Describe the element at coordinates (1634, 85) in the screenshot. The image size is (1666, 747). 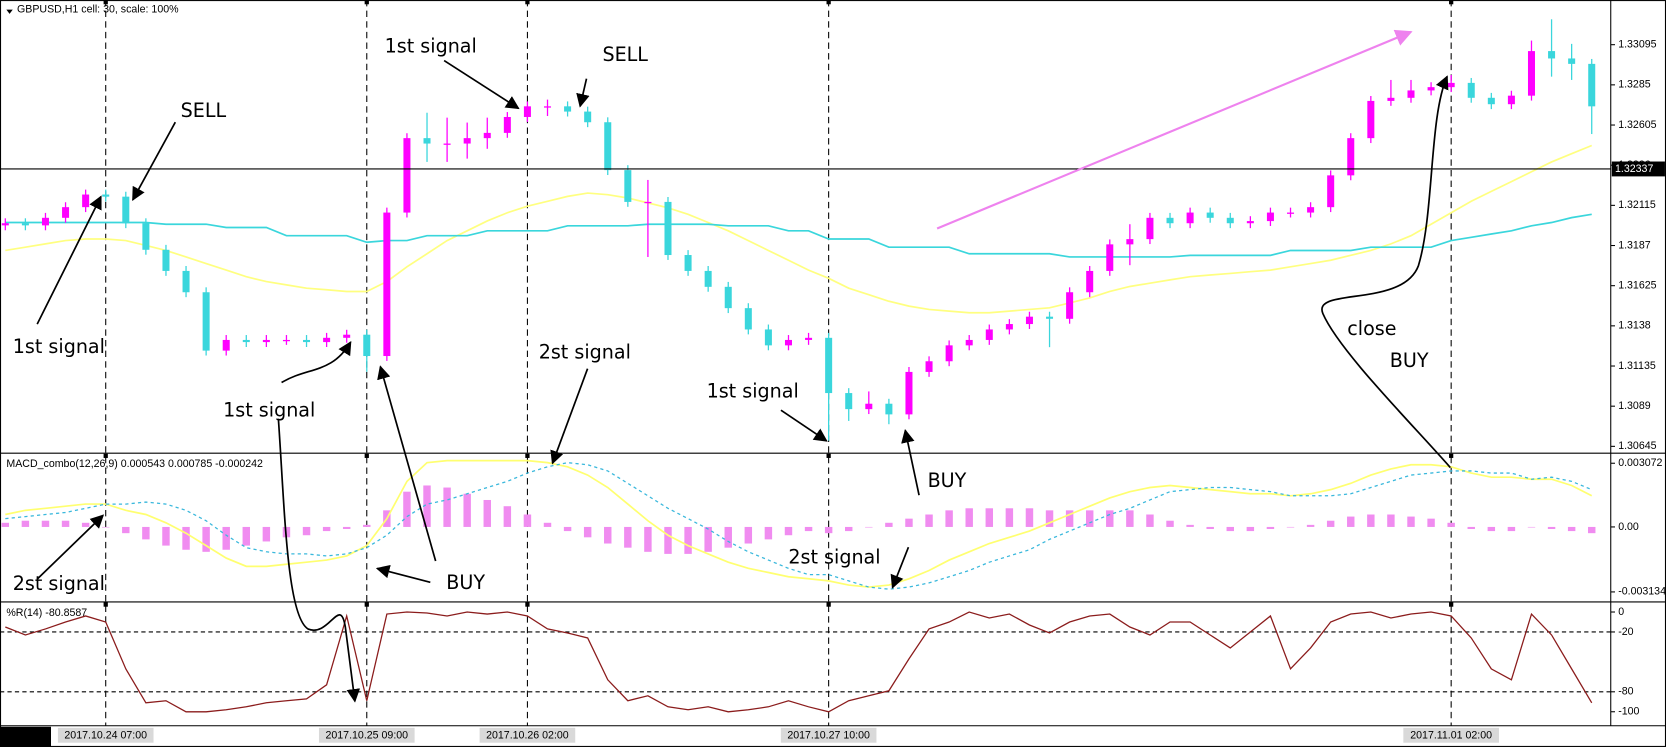
I see `y-tick-label: 1.3285` at that location.